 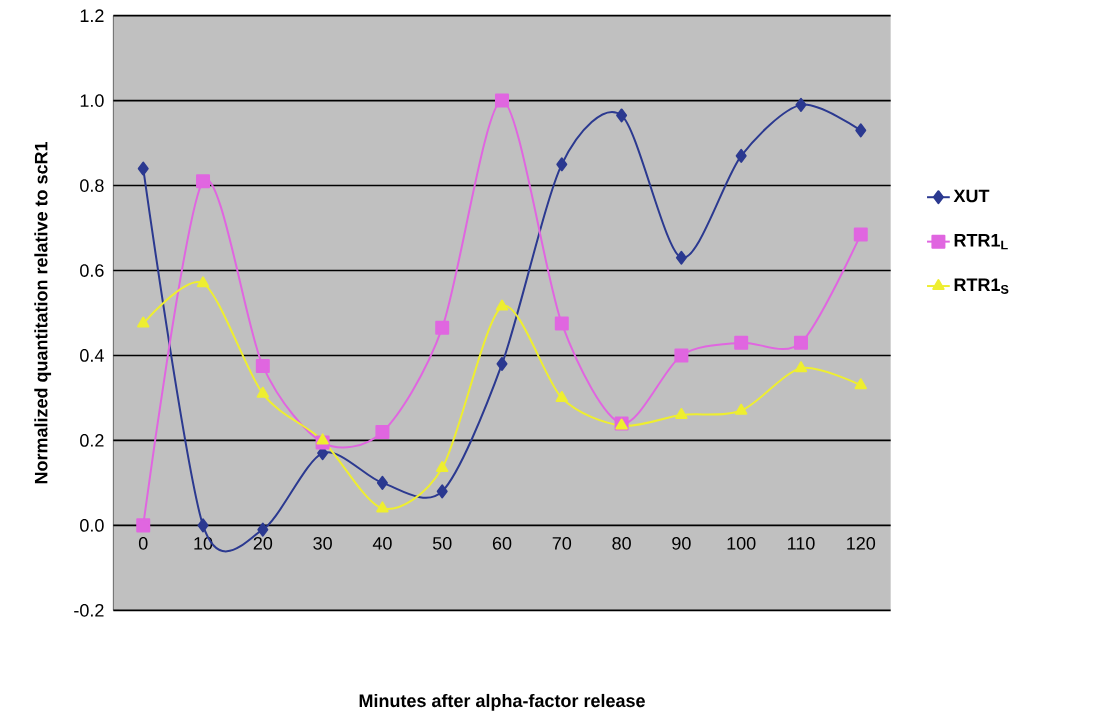 I want to click on legend-label: RTR1$_{L}$, so click(x=981, y=242).